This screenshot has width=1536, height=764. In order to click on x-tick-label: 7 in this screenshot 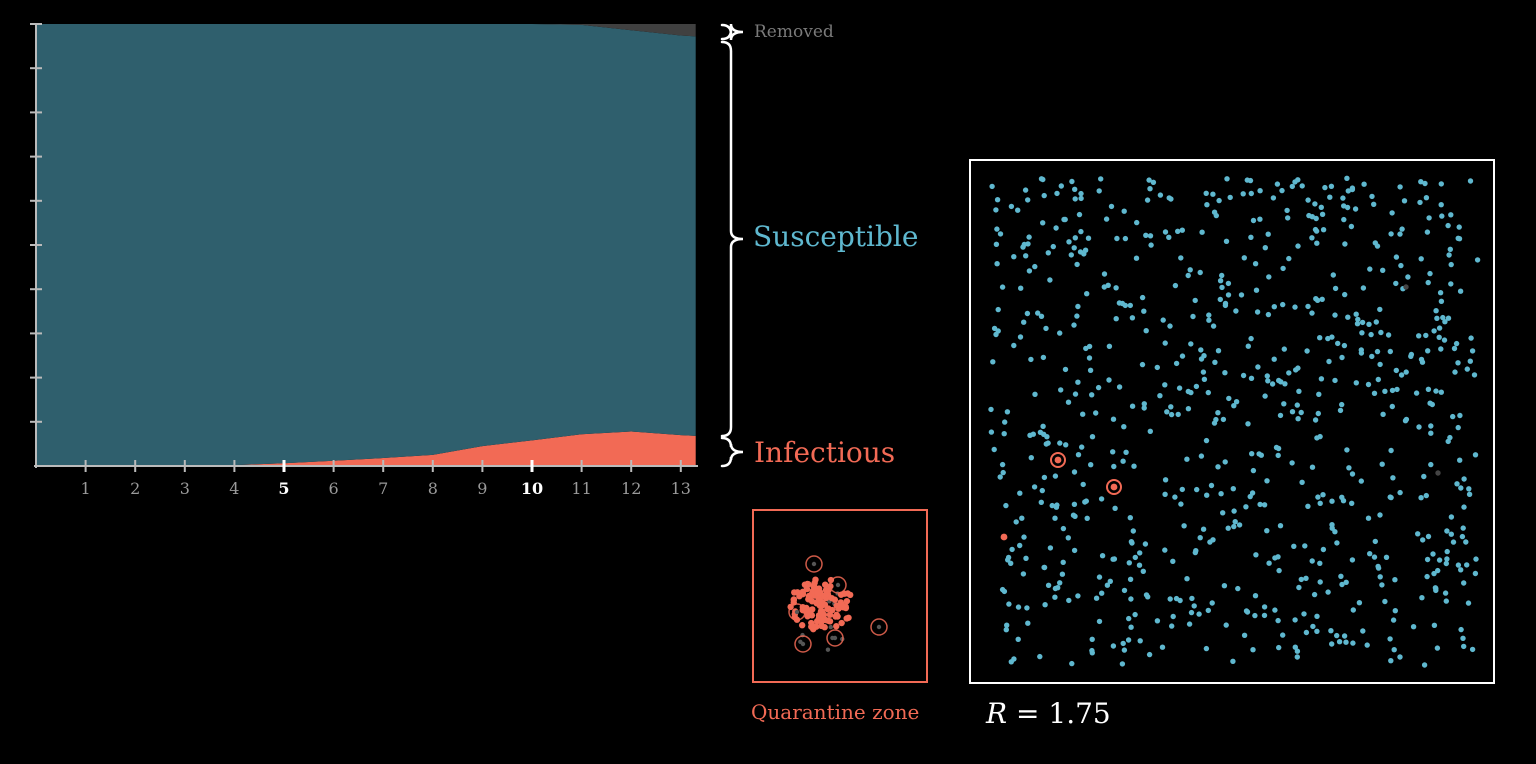, I will do `click(383, 488)`.